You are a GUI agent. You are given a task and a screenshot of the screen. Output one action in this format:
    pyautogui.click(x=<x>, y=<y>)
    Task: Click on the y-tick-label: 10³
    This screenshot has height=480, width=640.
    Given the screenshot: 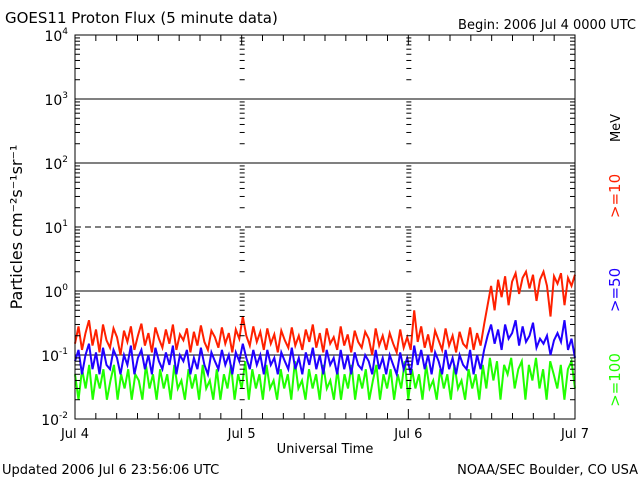 What is the action you would take?
    pyautogui.click(x=56, y=100)
    